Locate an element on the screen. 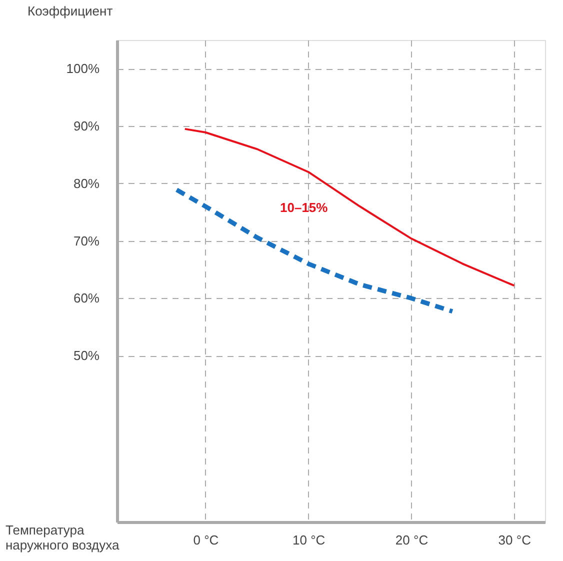 This screenshot has height=561, width=563. y-tick-label: 100% is located at coordinates (83, 68).